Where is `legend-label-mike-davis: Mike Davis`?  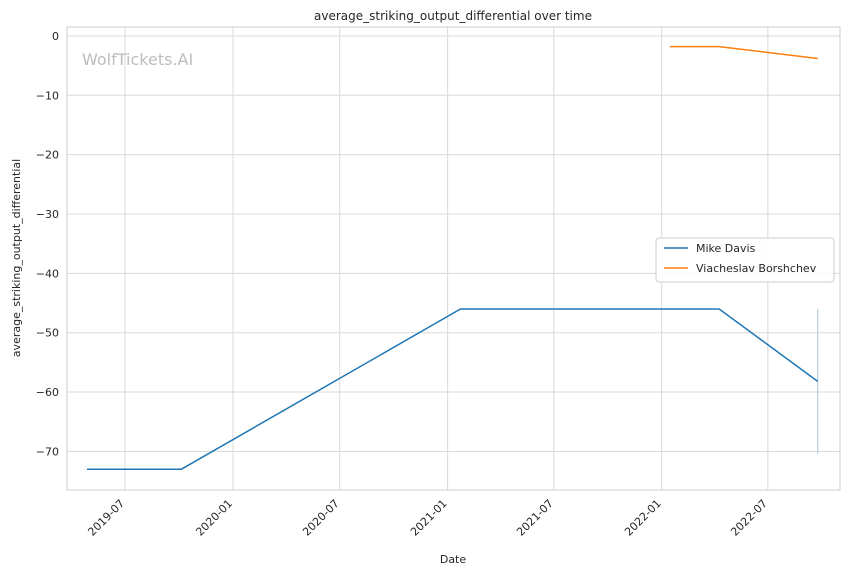
legend-label-mike-davis: Mike Davis is located at coordinates (726, 248).